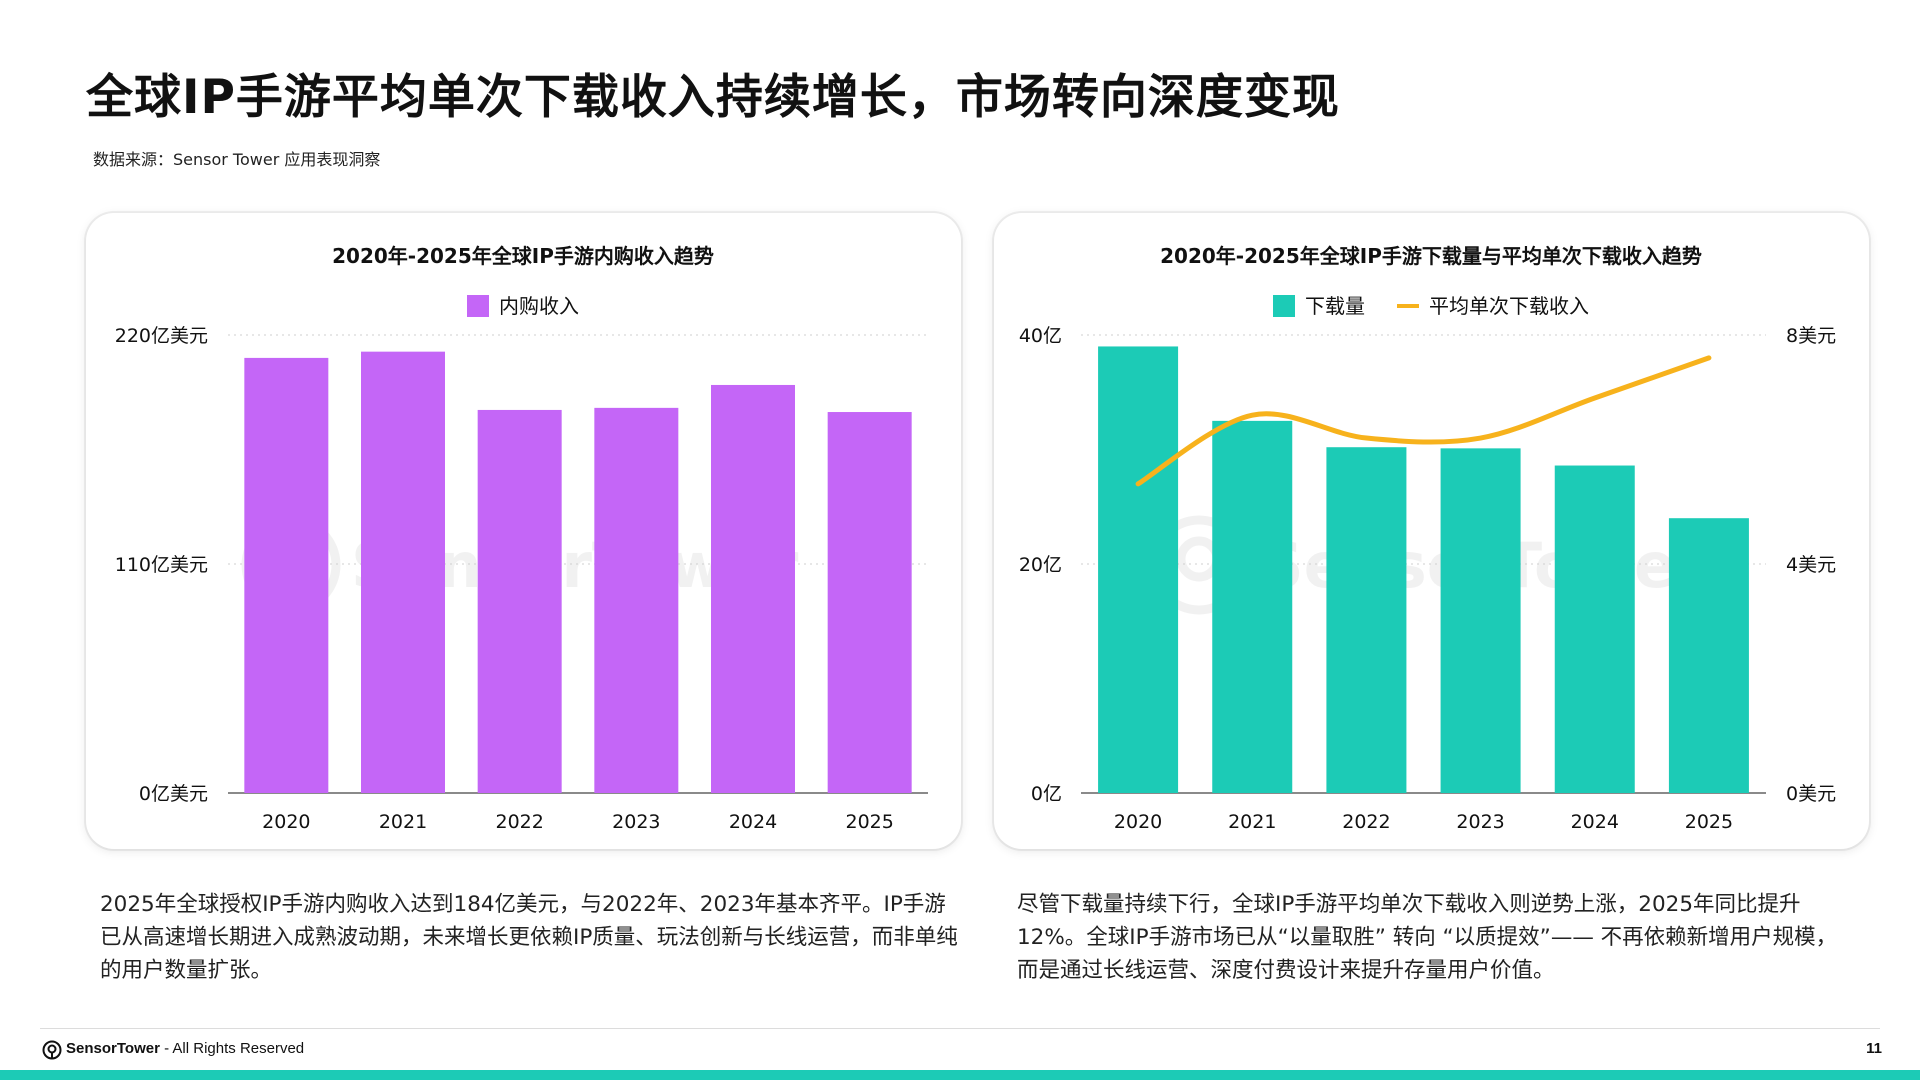 The width and height of the screenshot is (1920, 1080). Describe the element at coordinates (960, 1075) in the screenshot. I see `bottom-accent-bar` at that location.